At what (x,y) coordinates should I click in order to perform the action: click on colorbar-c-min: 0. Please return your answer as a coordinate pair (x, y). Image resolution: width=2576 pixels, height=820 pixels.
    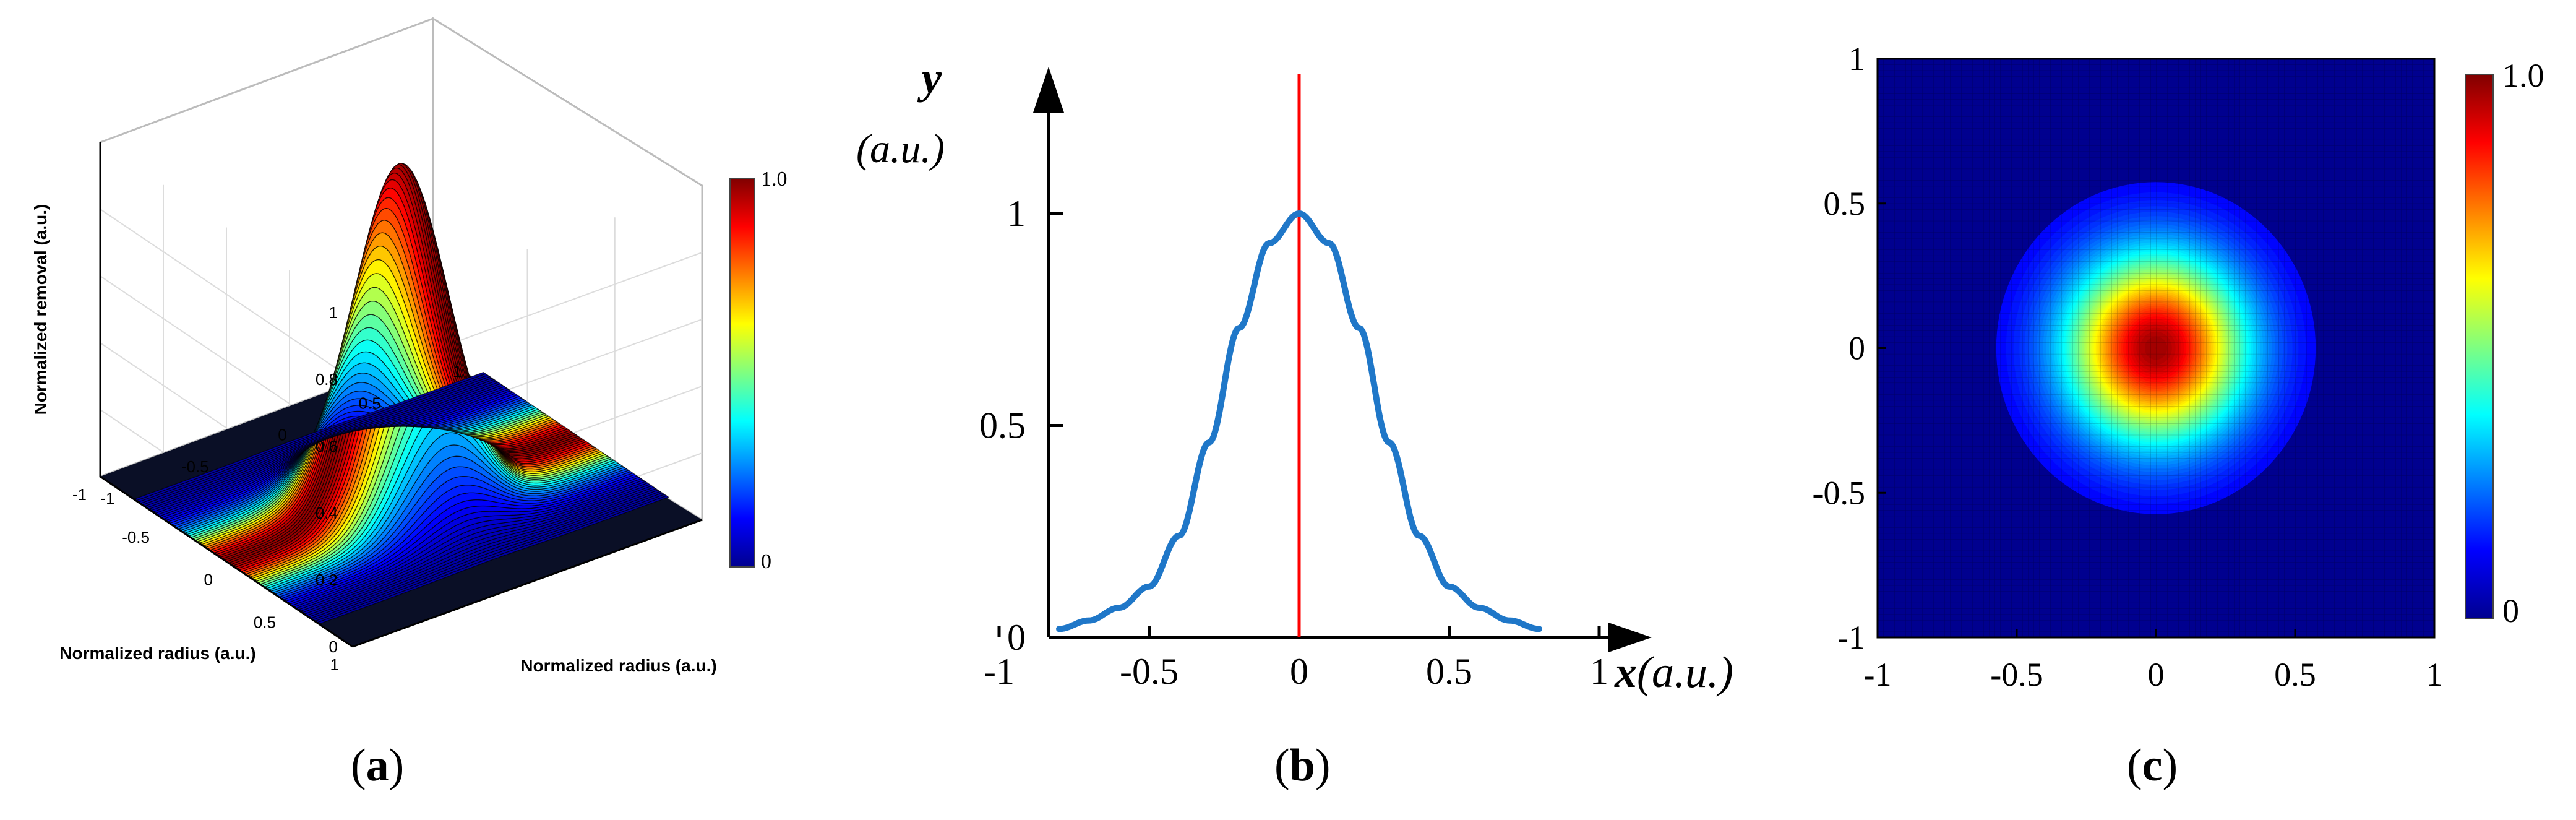
    Looking at the image, I should click on (2510, 610).